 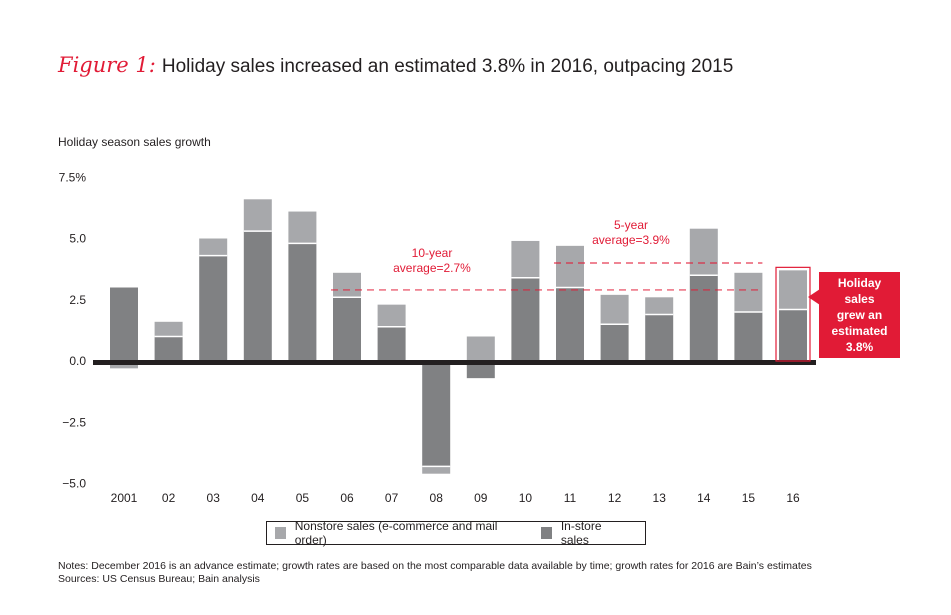 I want to click on x-tick-label: 03, so click(x=214, y=498).